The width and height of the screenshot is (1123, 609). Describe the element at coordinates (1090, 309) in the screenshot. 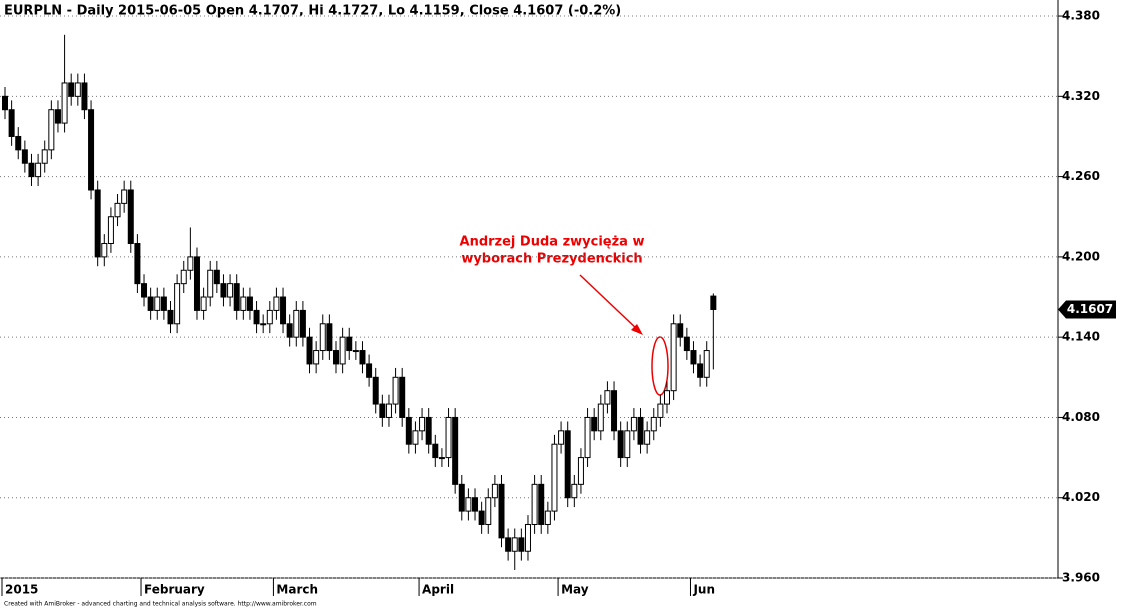

I see `last-price-label: 4.1607` at that location.